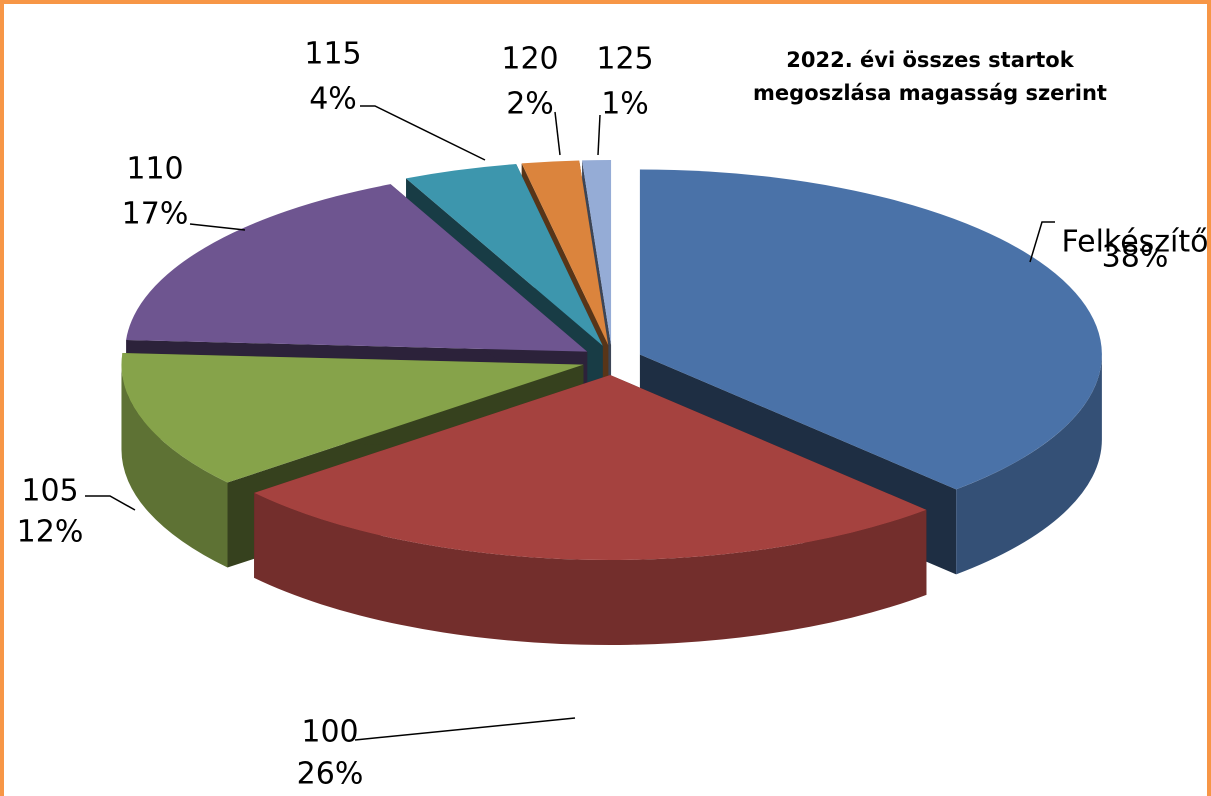  What do you see at coordinates (49, 491) in the screenshot?
I see `category-label: 105` at bounding box center [49, 491].